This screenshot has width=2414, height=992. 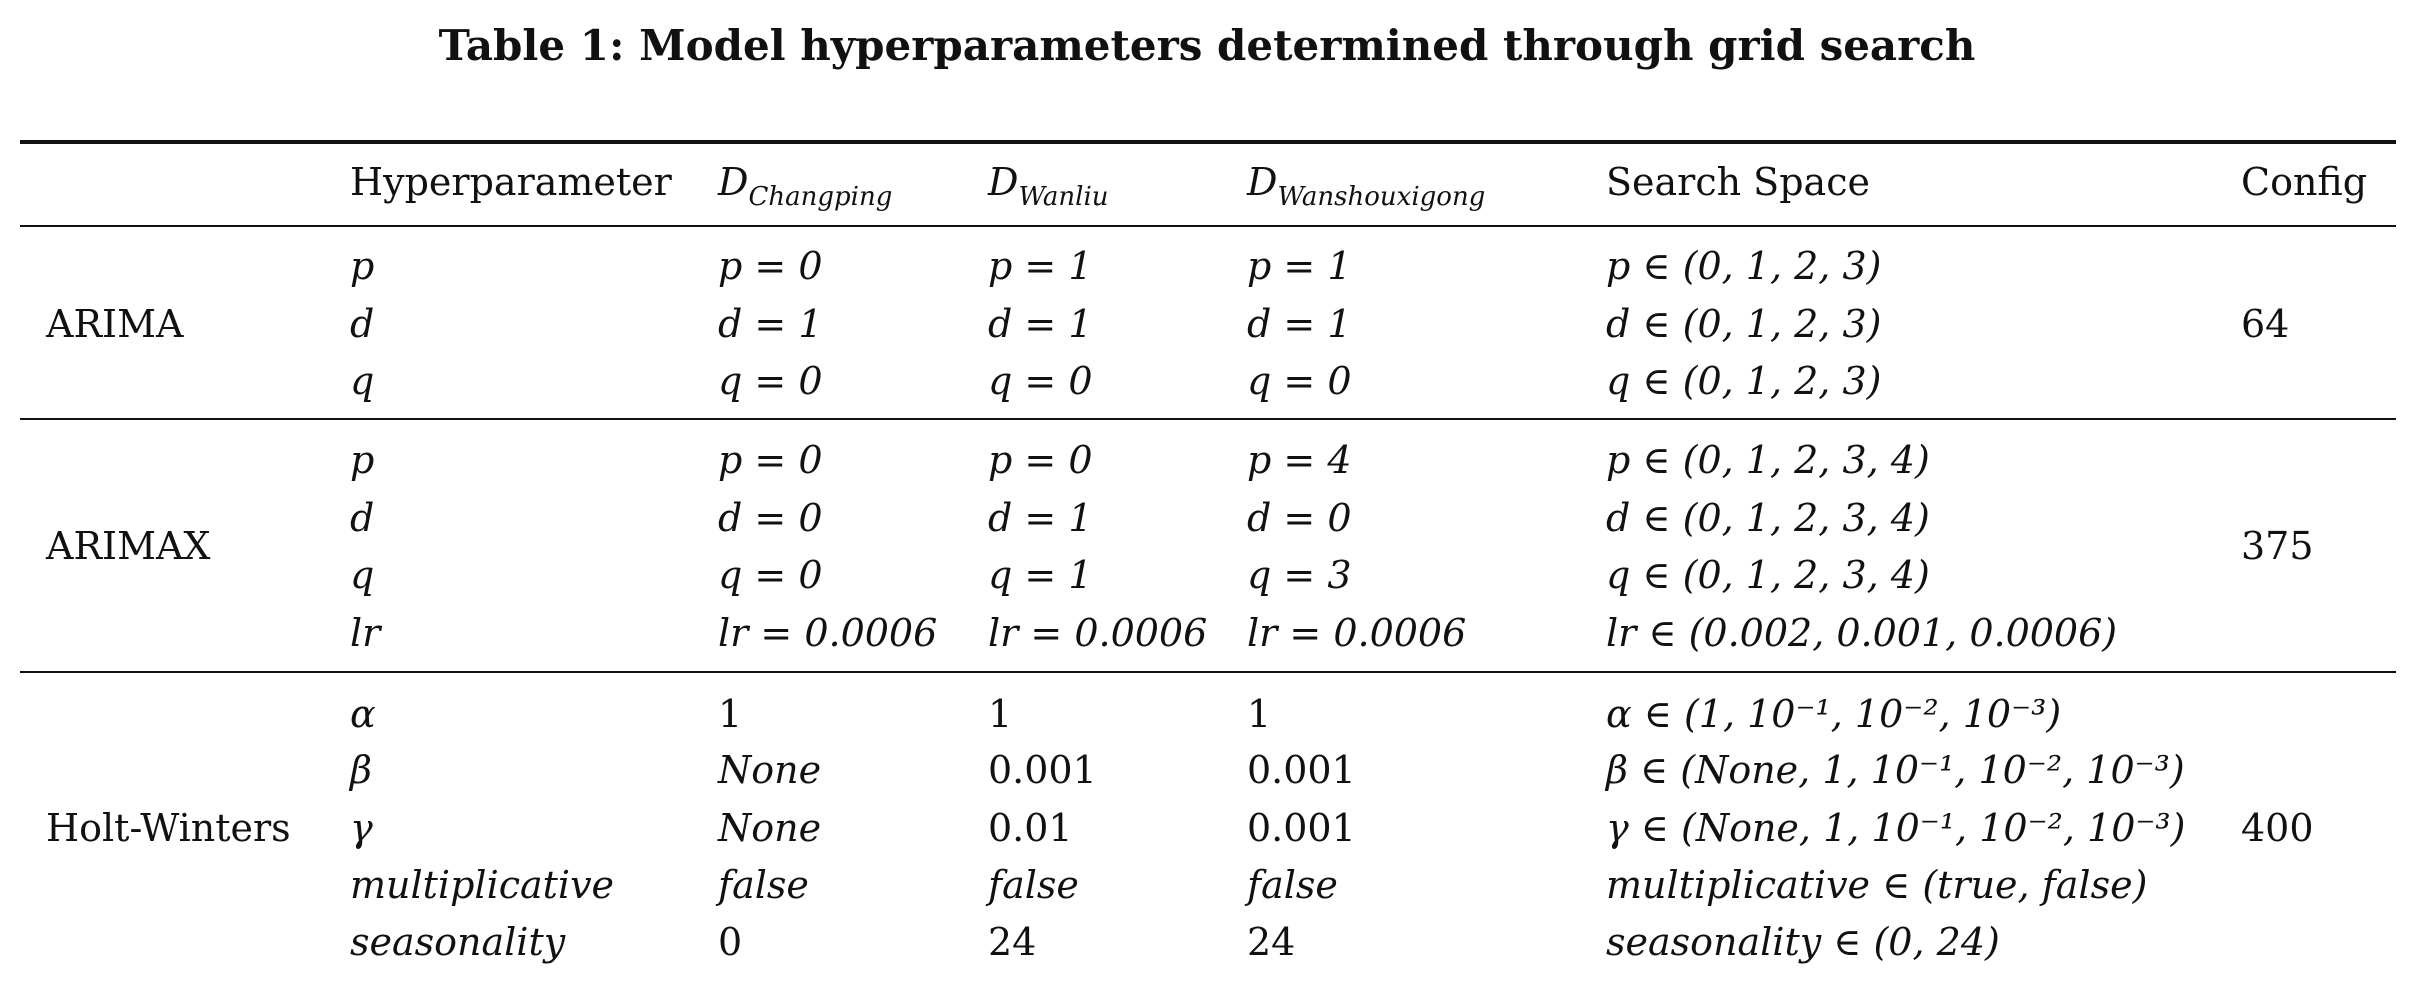 What do you see at coordinates (1768, 460) in the screenshot?
I see `search-space-cell: p ∈ (0, 1, 2, 3, 4)` at bounding box center [1768, 460].